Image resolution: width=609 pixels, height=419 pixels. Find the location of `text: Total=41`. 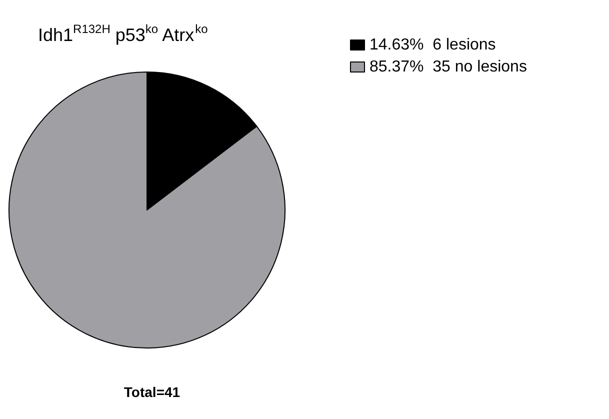

text: Total=41 is located at coordinates (152, 392).